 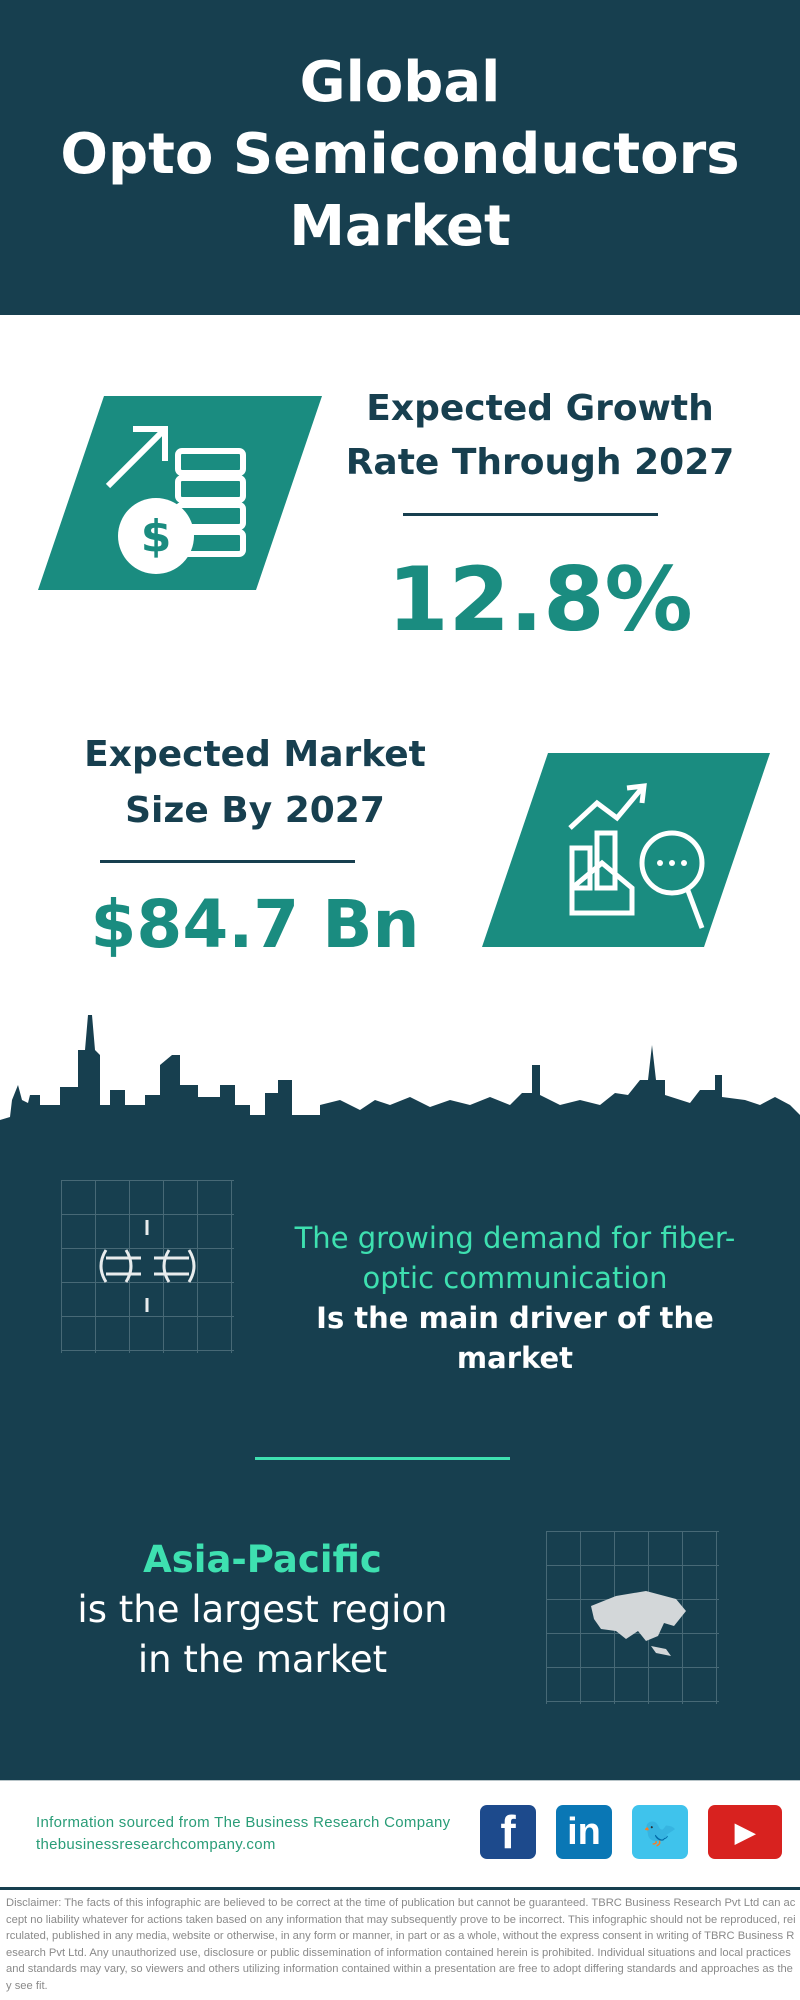 I want to click on region-name: Asia-Pacific, so click(x=262, y=1559).